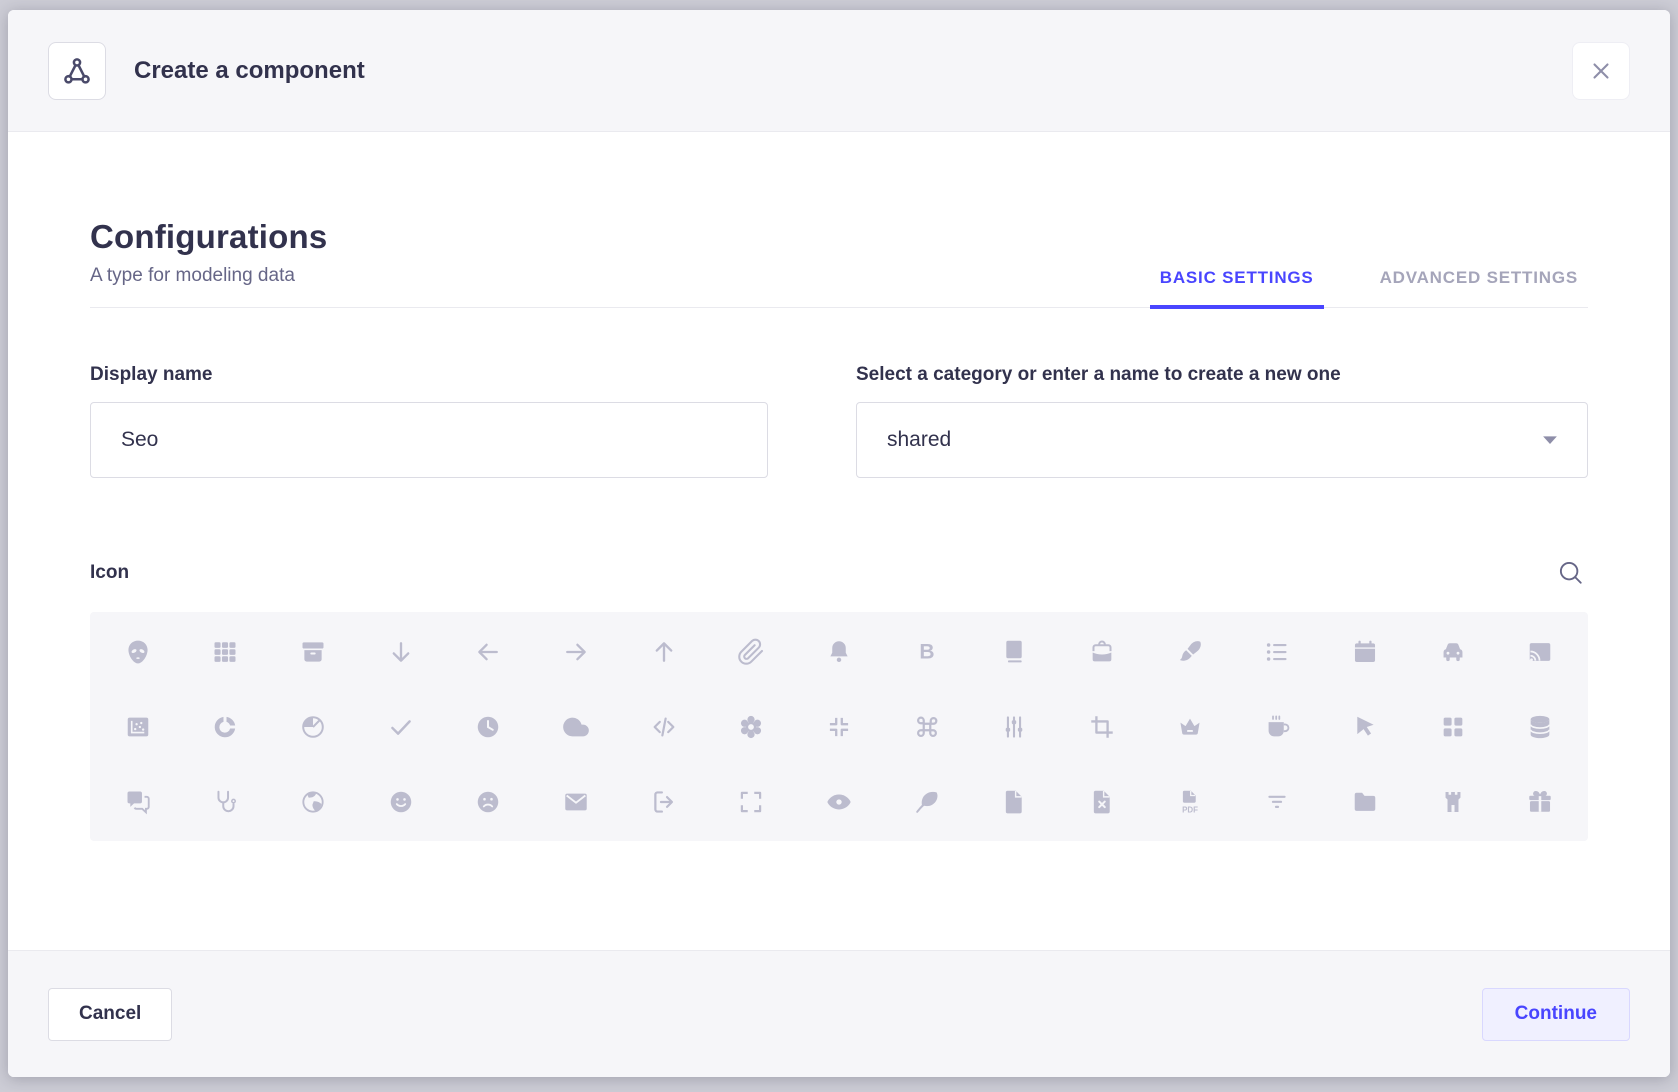 The image size is (1678, 1092). What do you see at coordinates (1190, 809) in the screenshot?
I see `svg-text: PDF` at bounding box center [1190, 809].